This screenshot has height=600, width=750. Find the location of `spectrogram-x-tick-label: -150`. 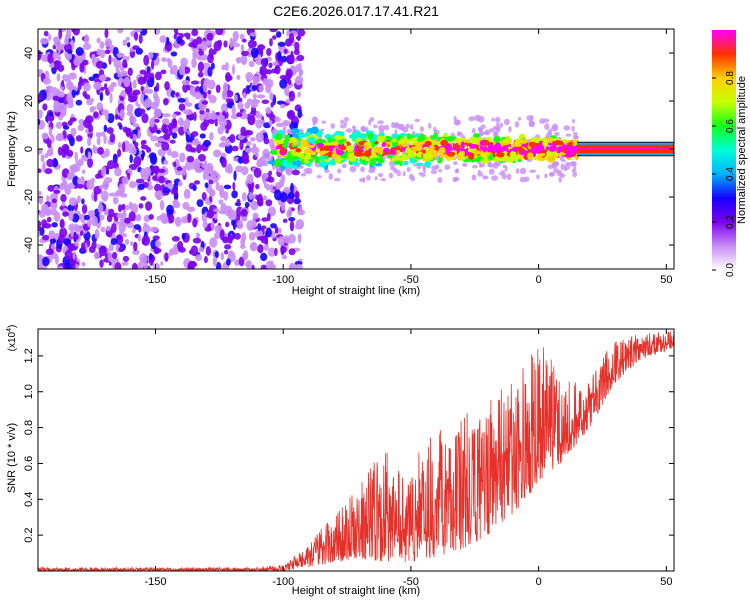

spectrogram-x-tick-label: -150 is located at coordinates (155, 280).